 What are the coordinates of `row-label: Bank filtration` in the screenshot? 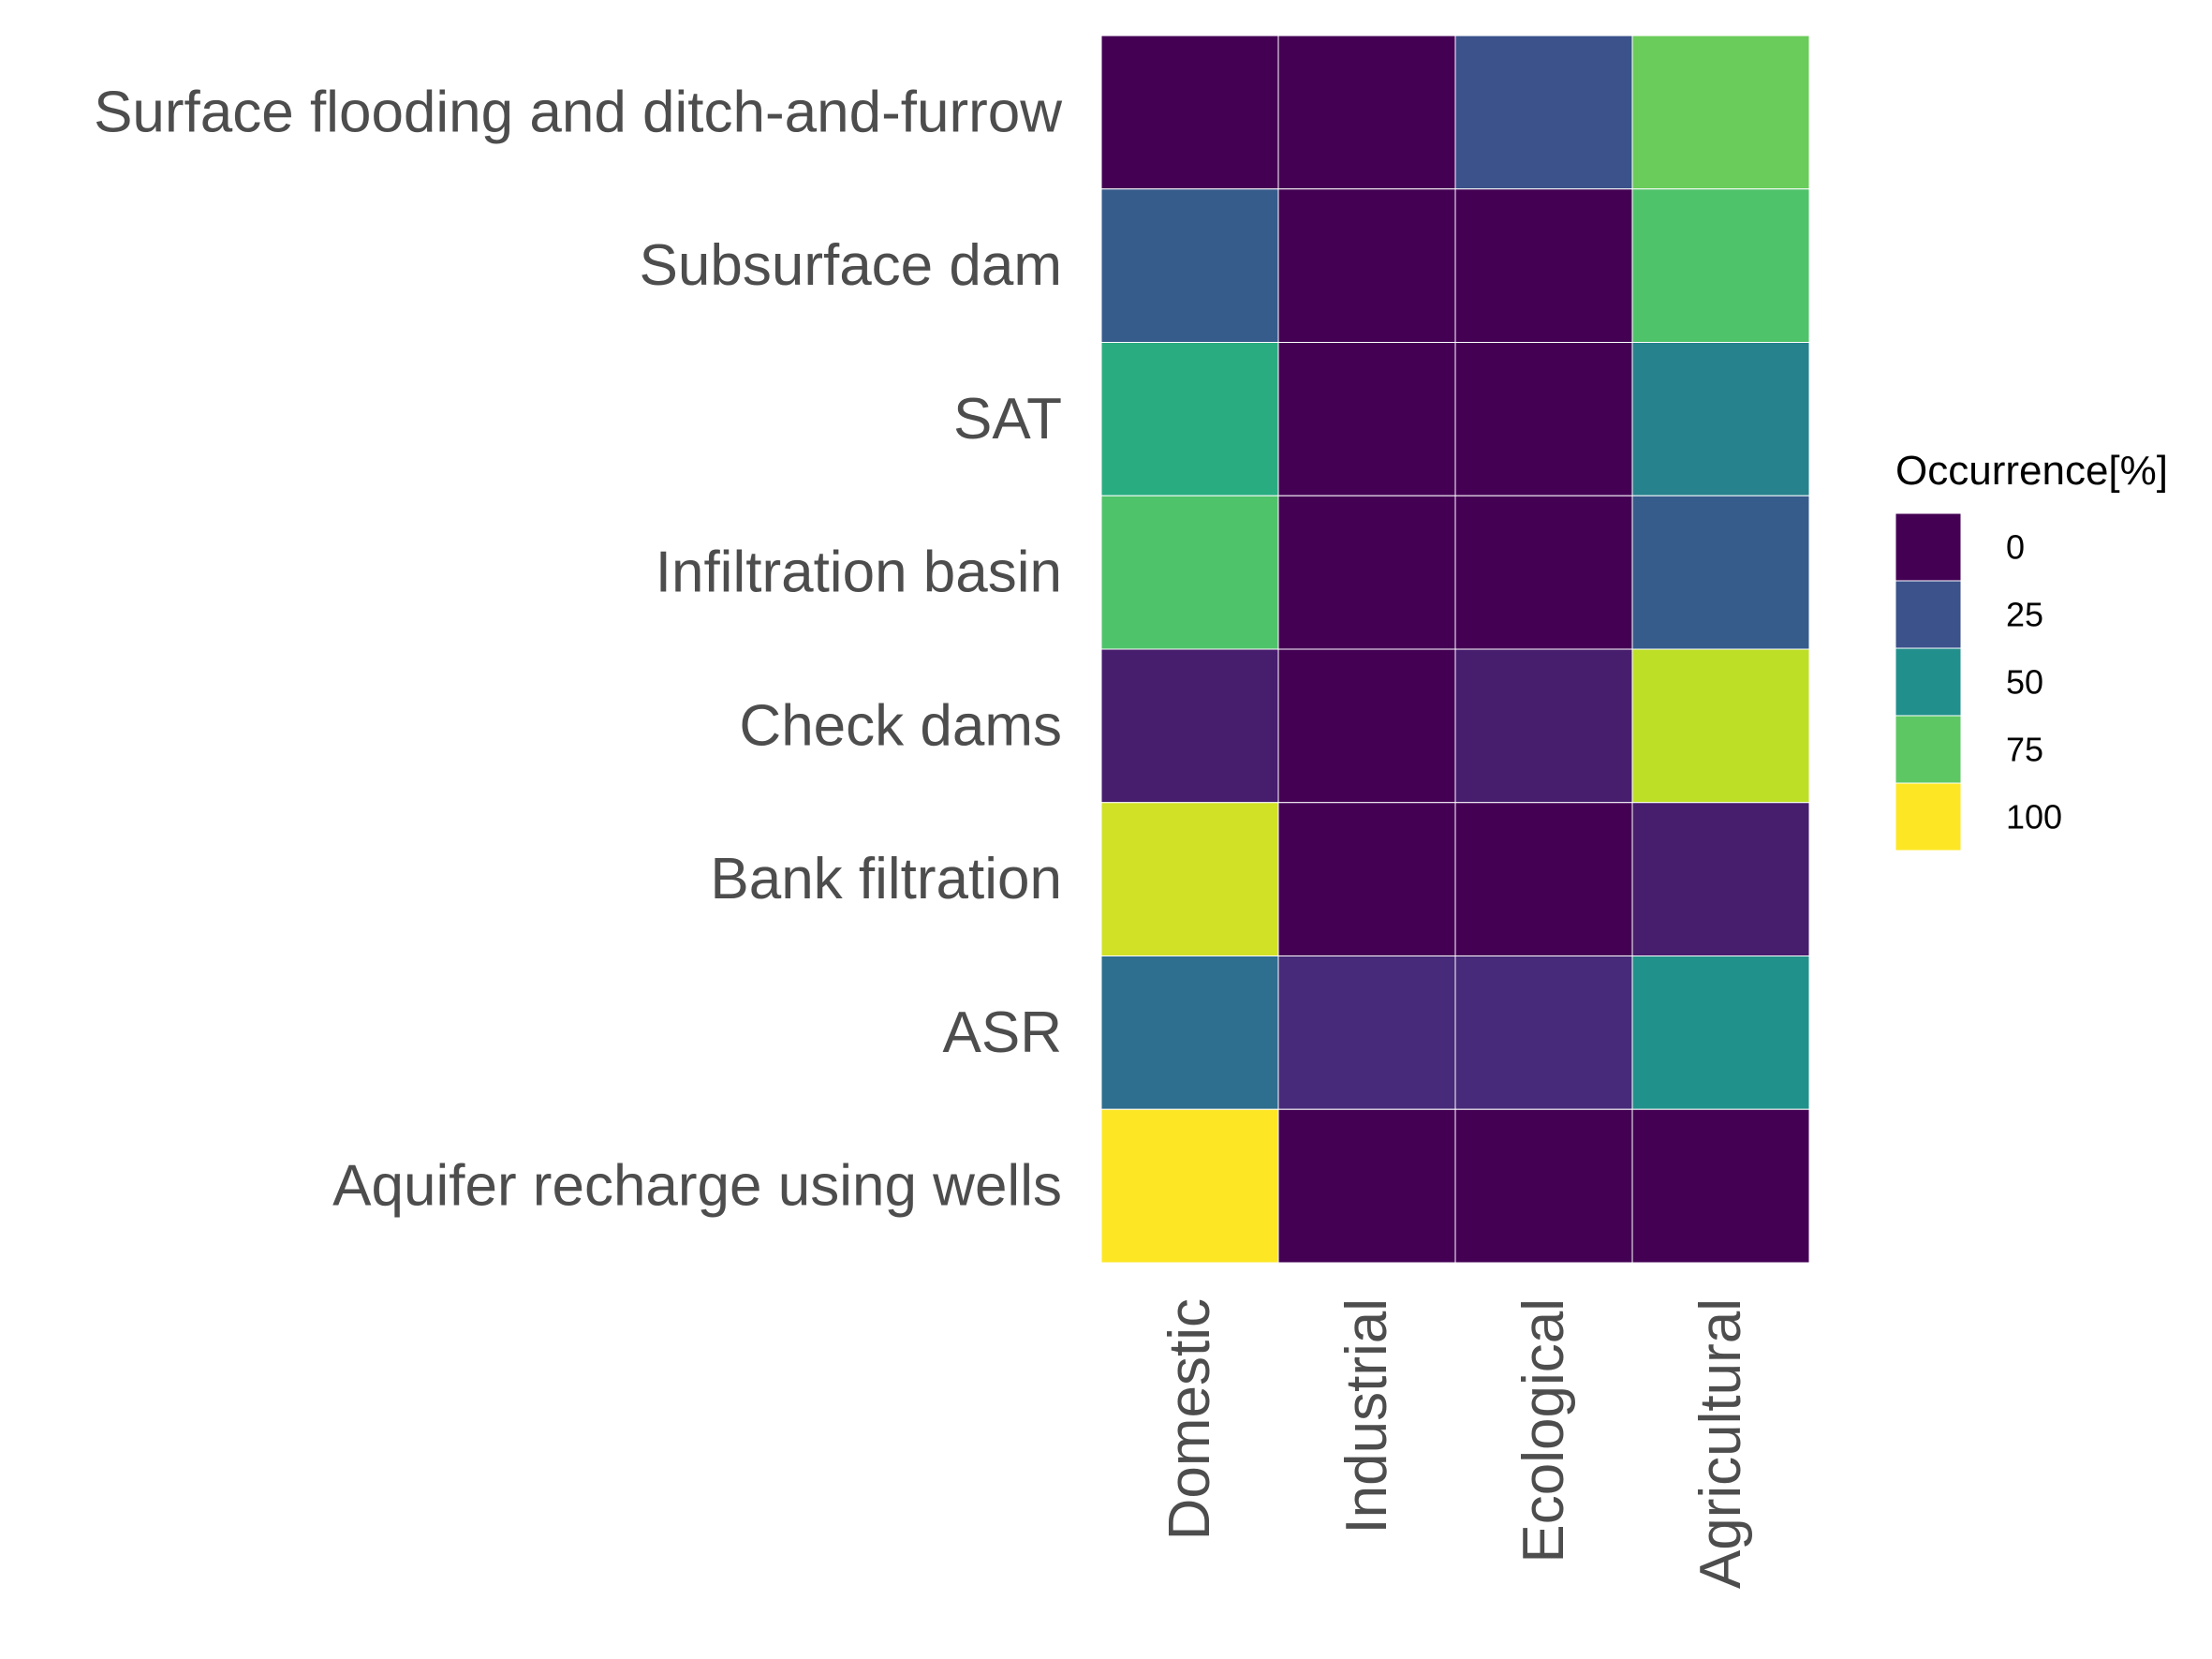 It's located at (886, 879).